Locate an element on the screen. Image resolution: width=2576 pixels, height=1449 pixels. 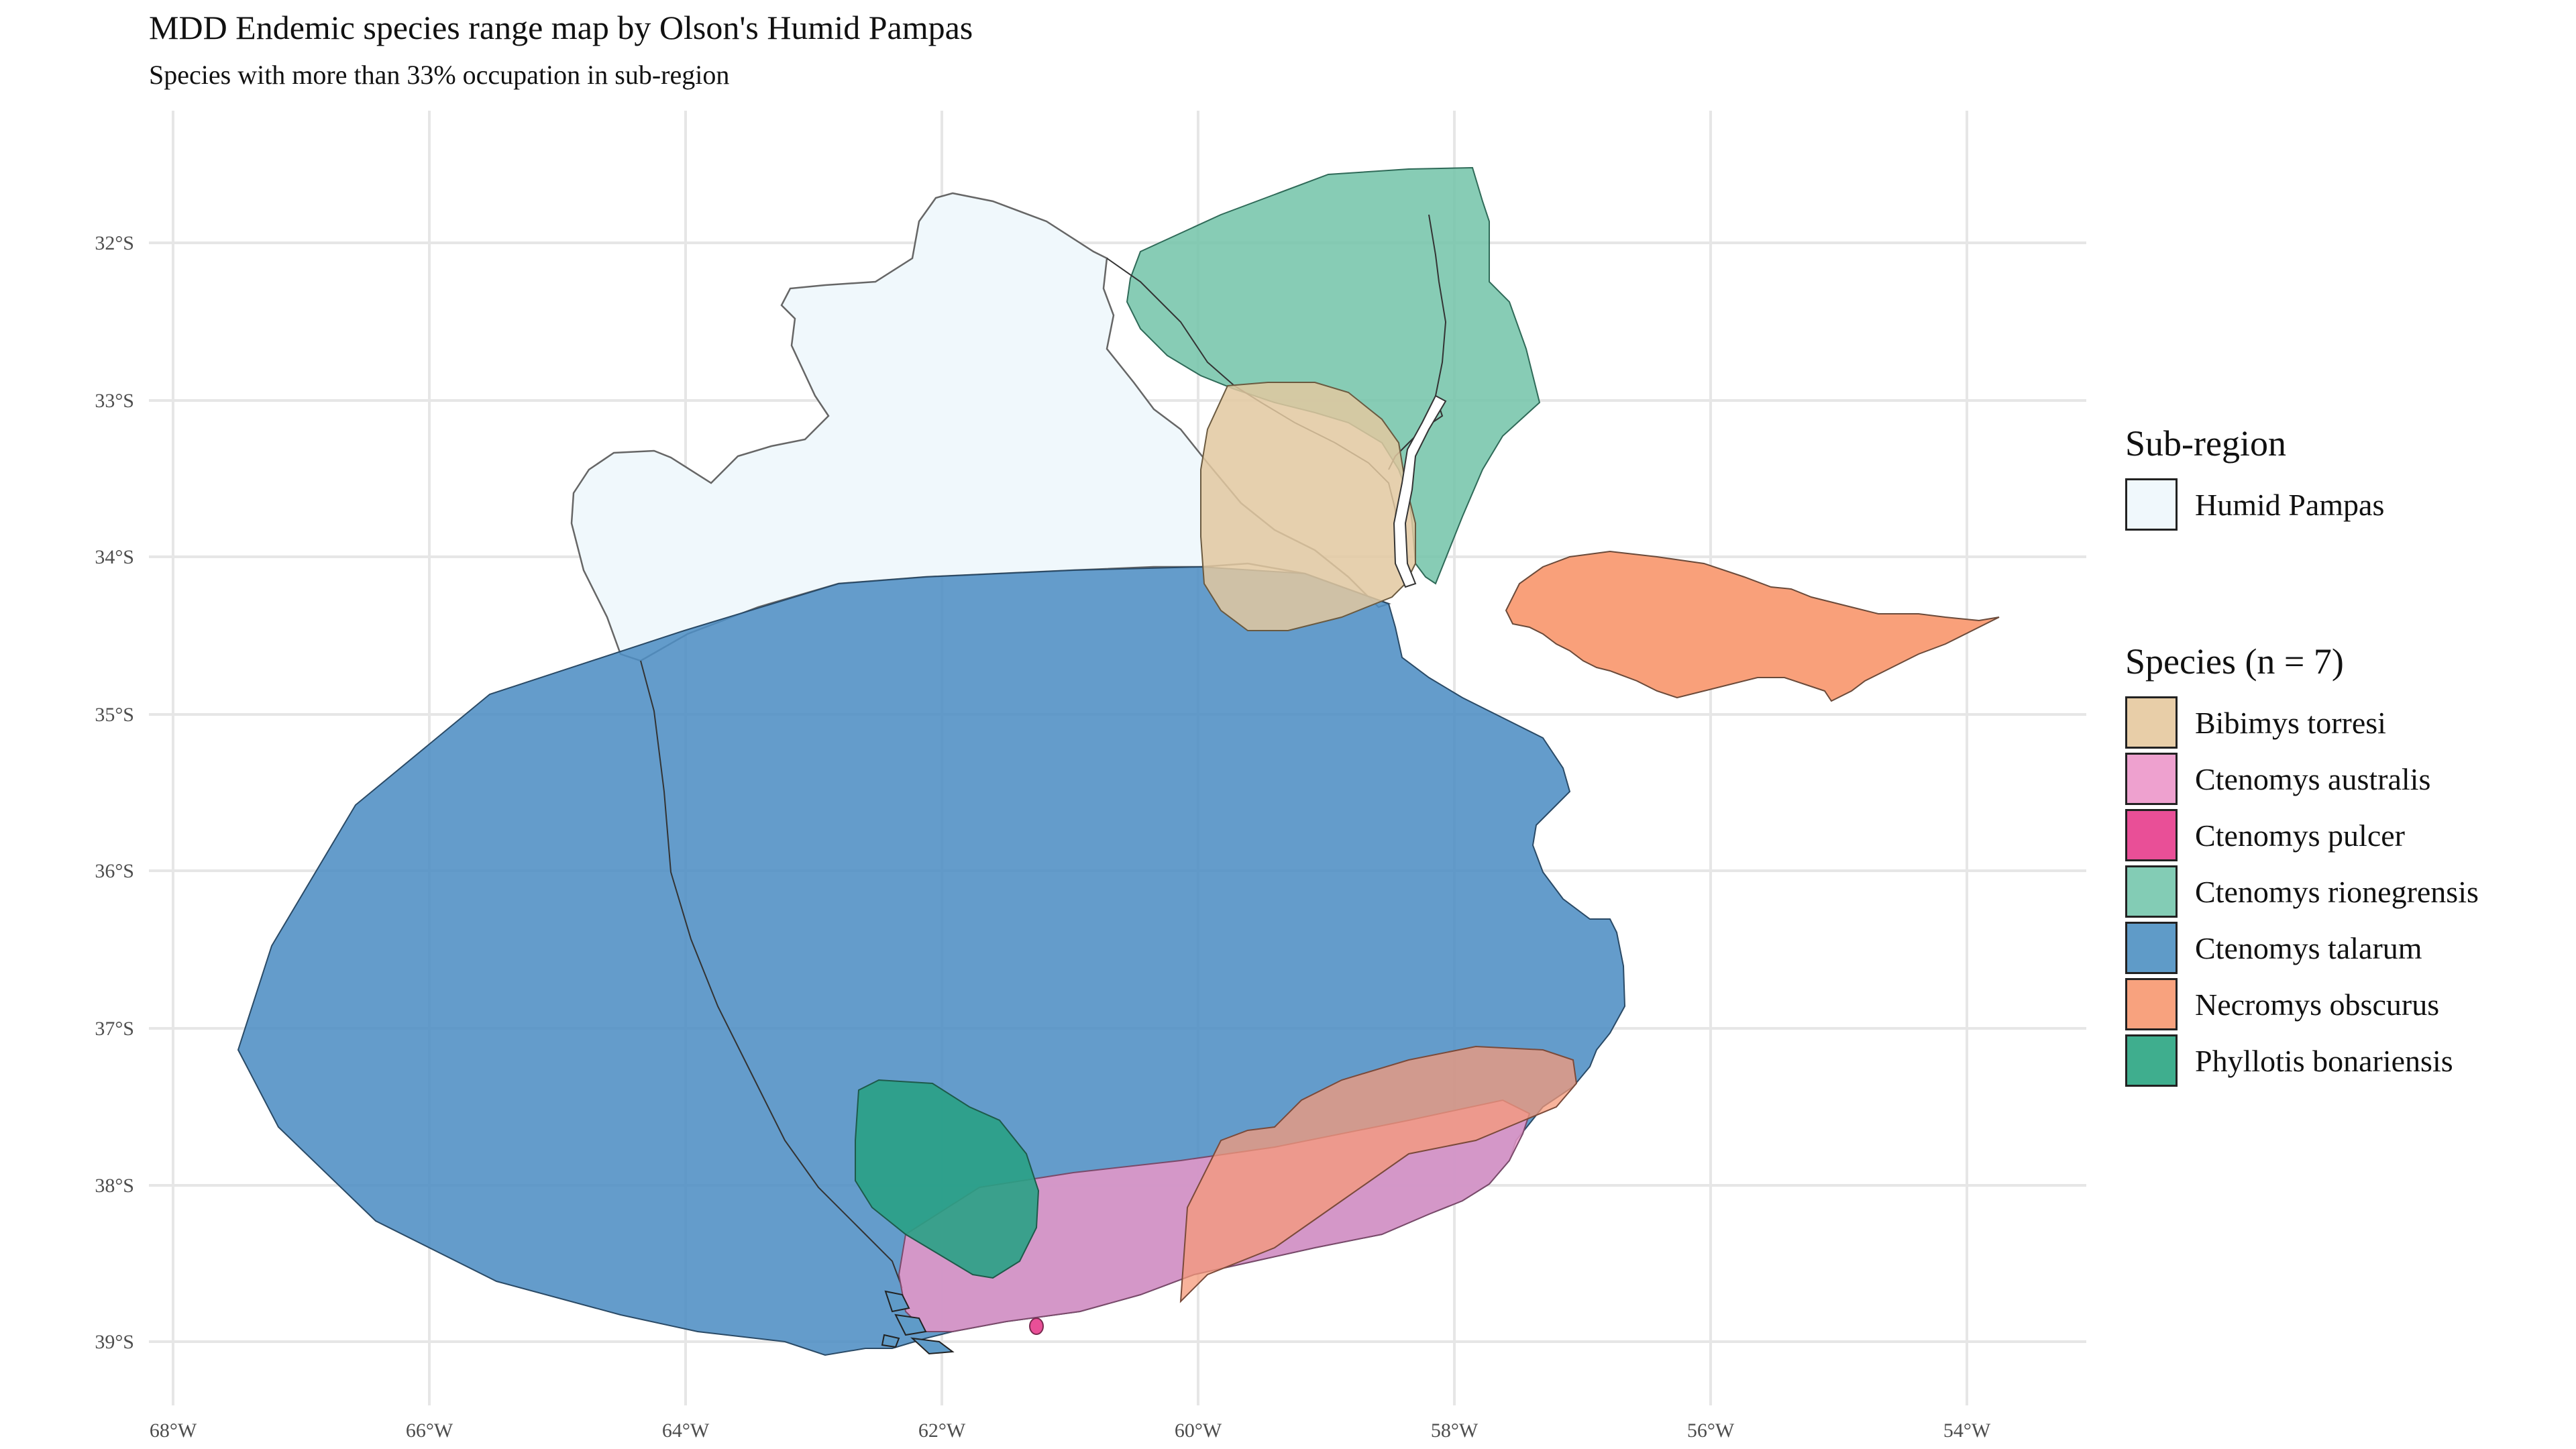
legend-label: Phyllotis bonariensis is located at coordinates (2324, 1060).